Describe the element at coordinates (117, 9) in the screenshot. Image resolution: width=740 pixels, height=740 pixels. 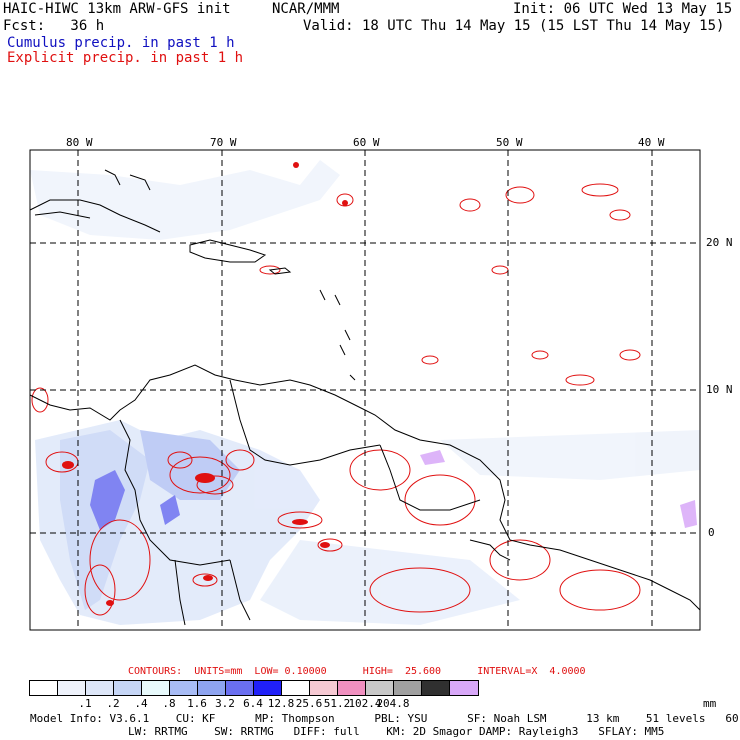
I see `model-title: HAIC-HIWC 13km ARW-GFS init` at that location.